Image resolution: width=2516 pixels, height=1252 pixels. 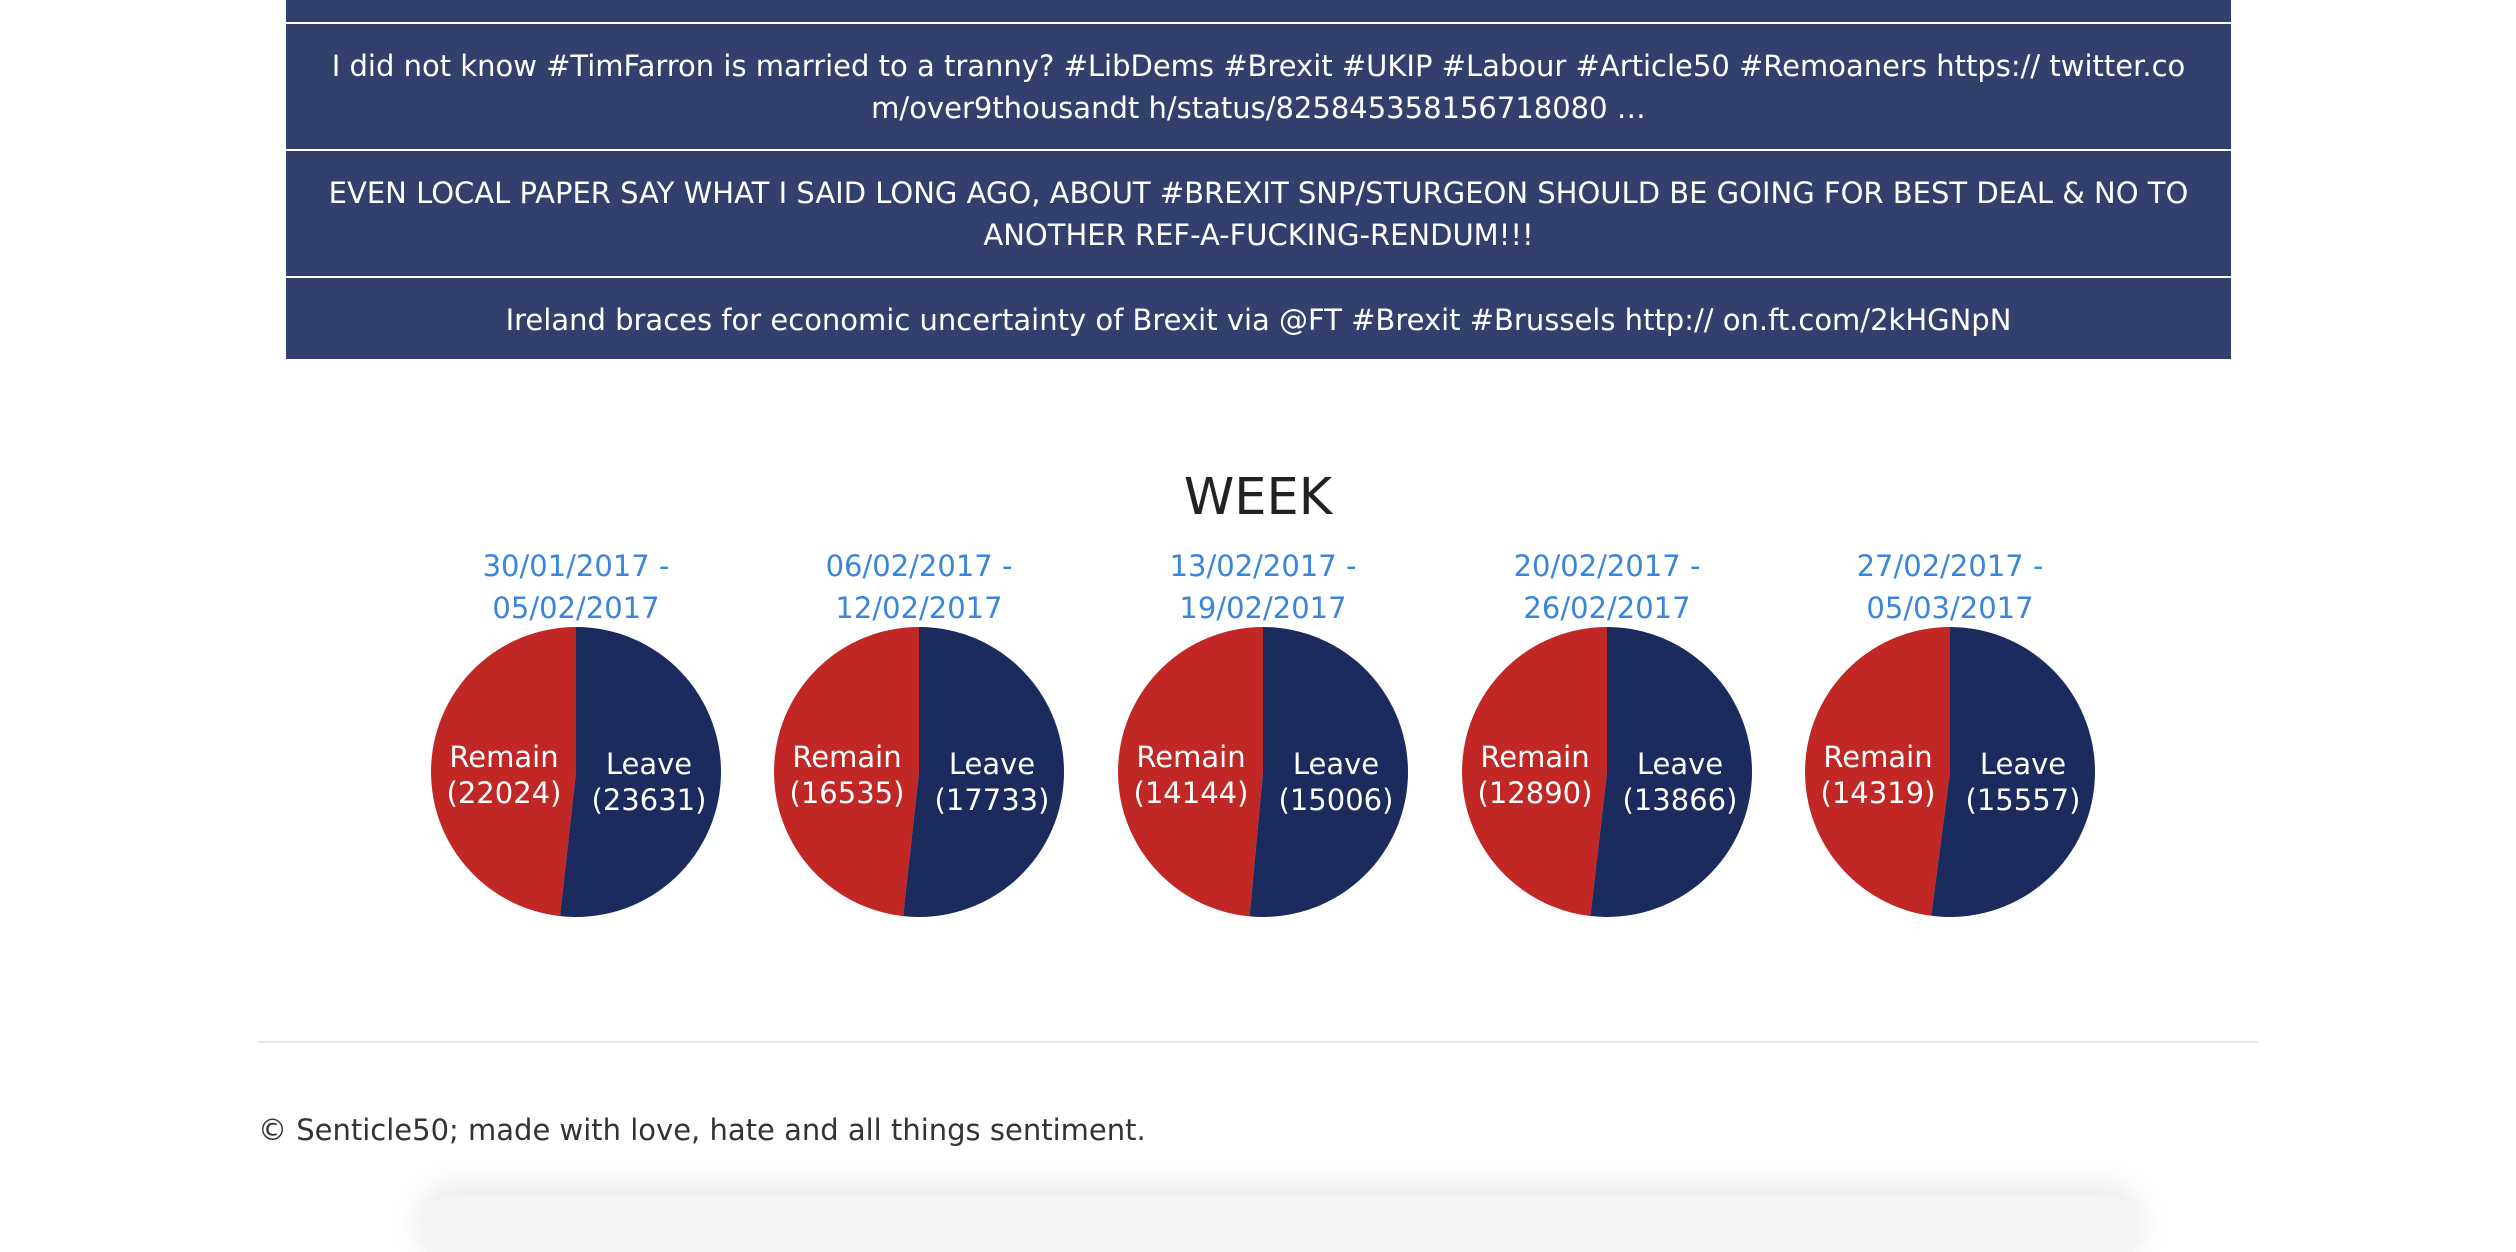 I want to click on pie-value-leave: (13866), so click(x=1680, y=800).